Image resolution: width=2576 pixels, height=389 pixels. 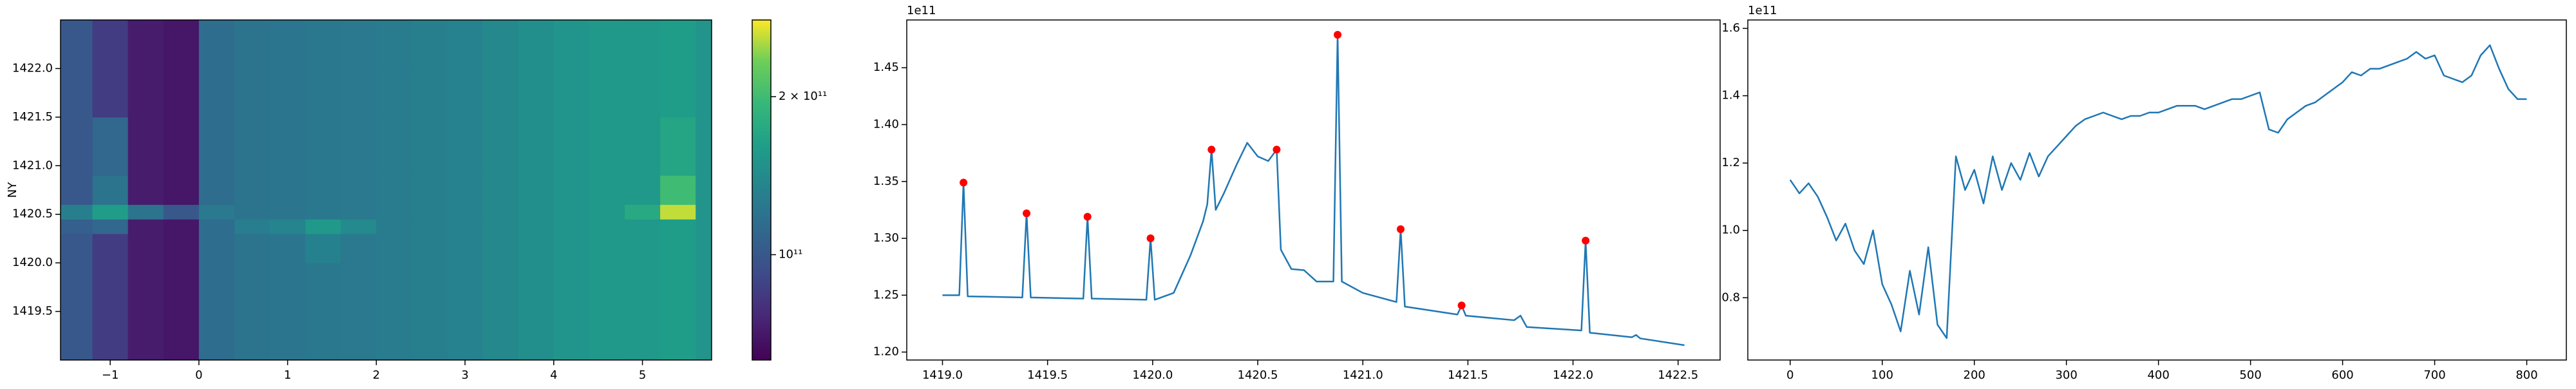 I want to click on x-tick-label: 600, so click(x=2342, y=375).